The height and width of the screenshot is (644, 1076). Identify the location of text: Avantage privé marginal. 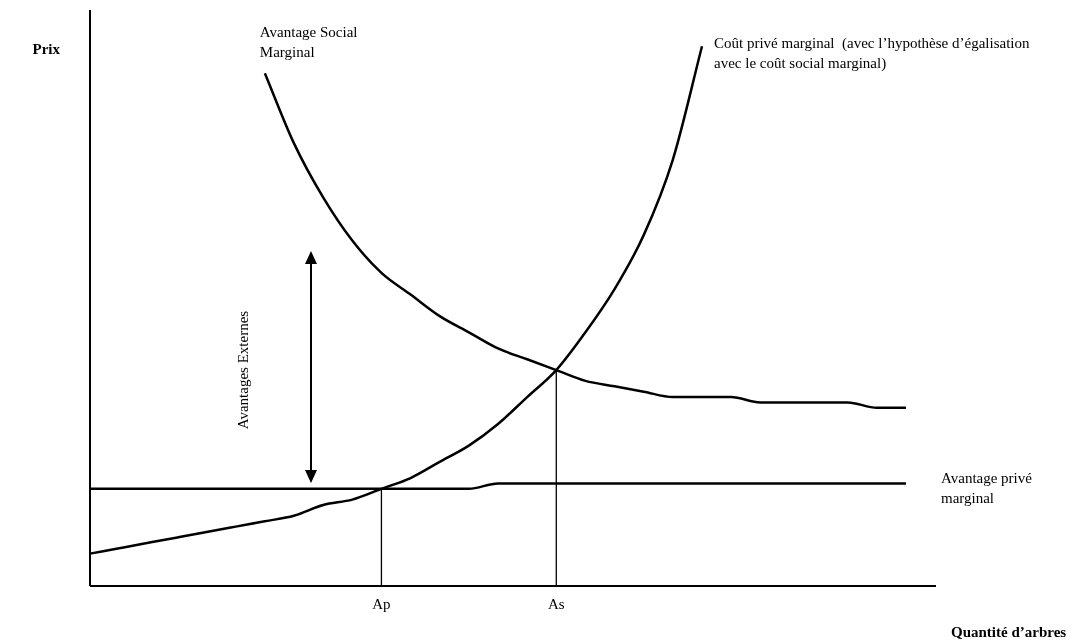
(987, 487).